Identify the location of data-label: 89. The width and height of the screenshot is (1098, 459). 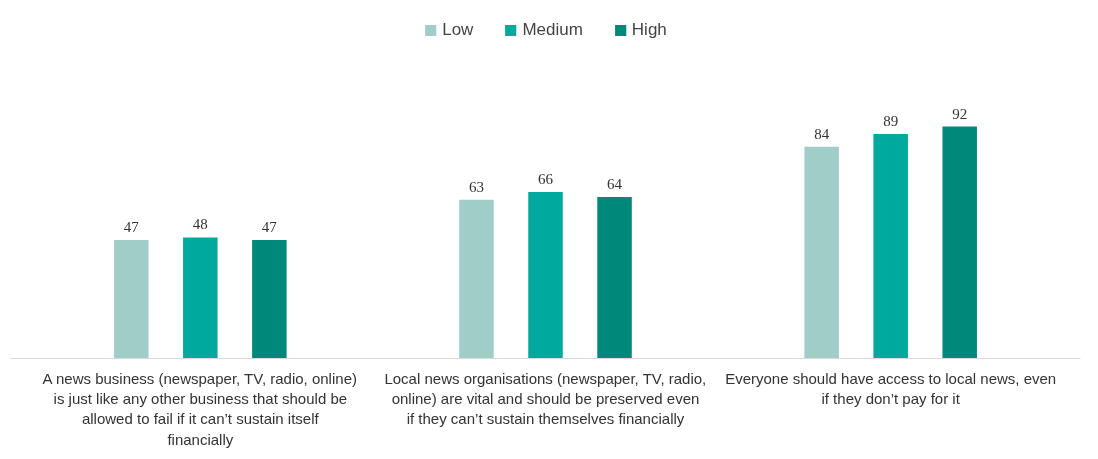
(891, 121).